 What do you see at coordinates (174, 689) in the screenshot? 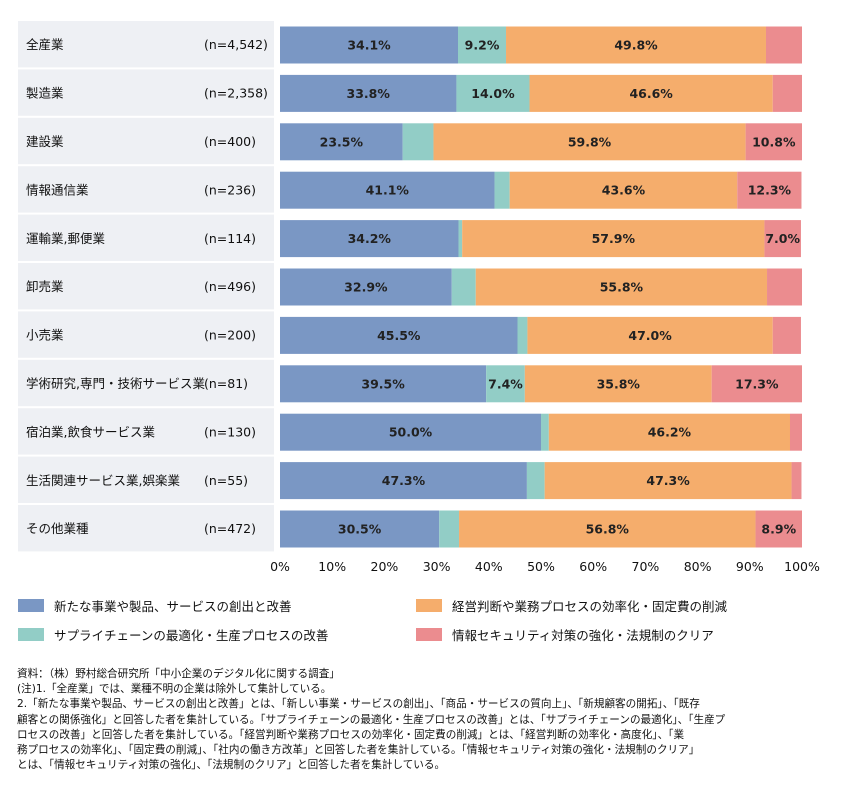
I see `note-line: (注)1.「全産業」では、業種不明の企業は除外して集計している。` at bounding box center [174, 689].